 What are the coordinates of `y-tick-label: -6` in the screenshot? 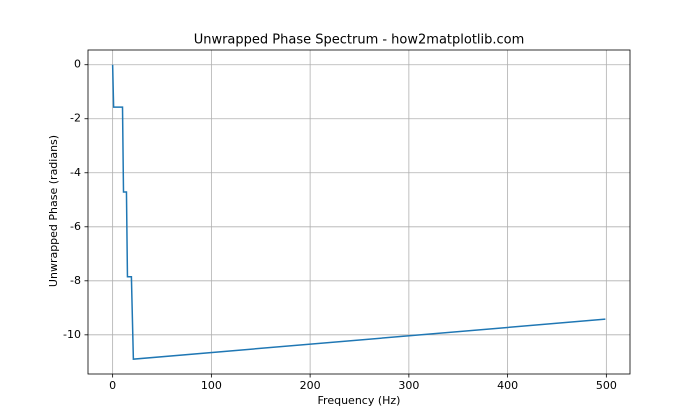 It's located at (75, 226).